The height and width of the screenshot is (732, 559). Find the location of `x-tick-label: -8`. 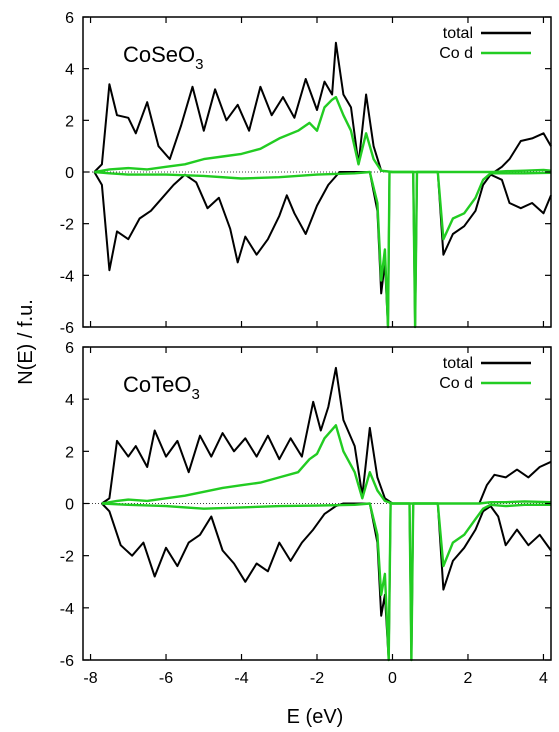

x-tick-label: -8 is located at coordinates (90, 678).